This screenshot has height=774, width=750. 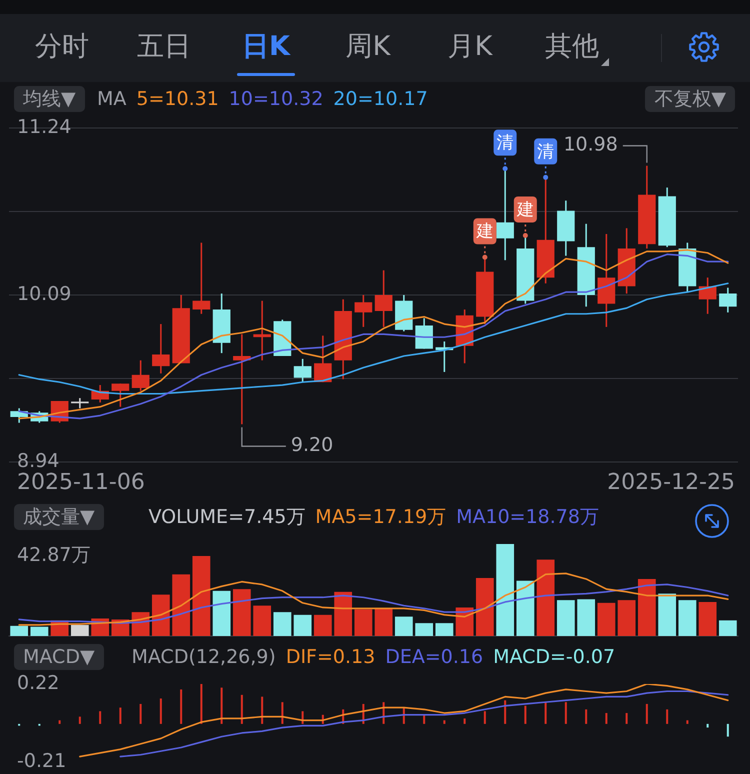 What do you see at coordinates (266, 46) in the screenshot?
I see `text: 日K` at bounding box center [266, 46].